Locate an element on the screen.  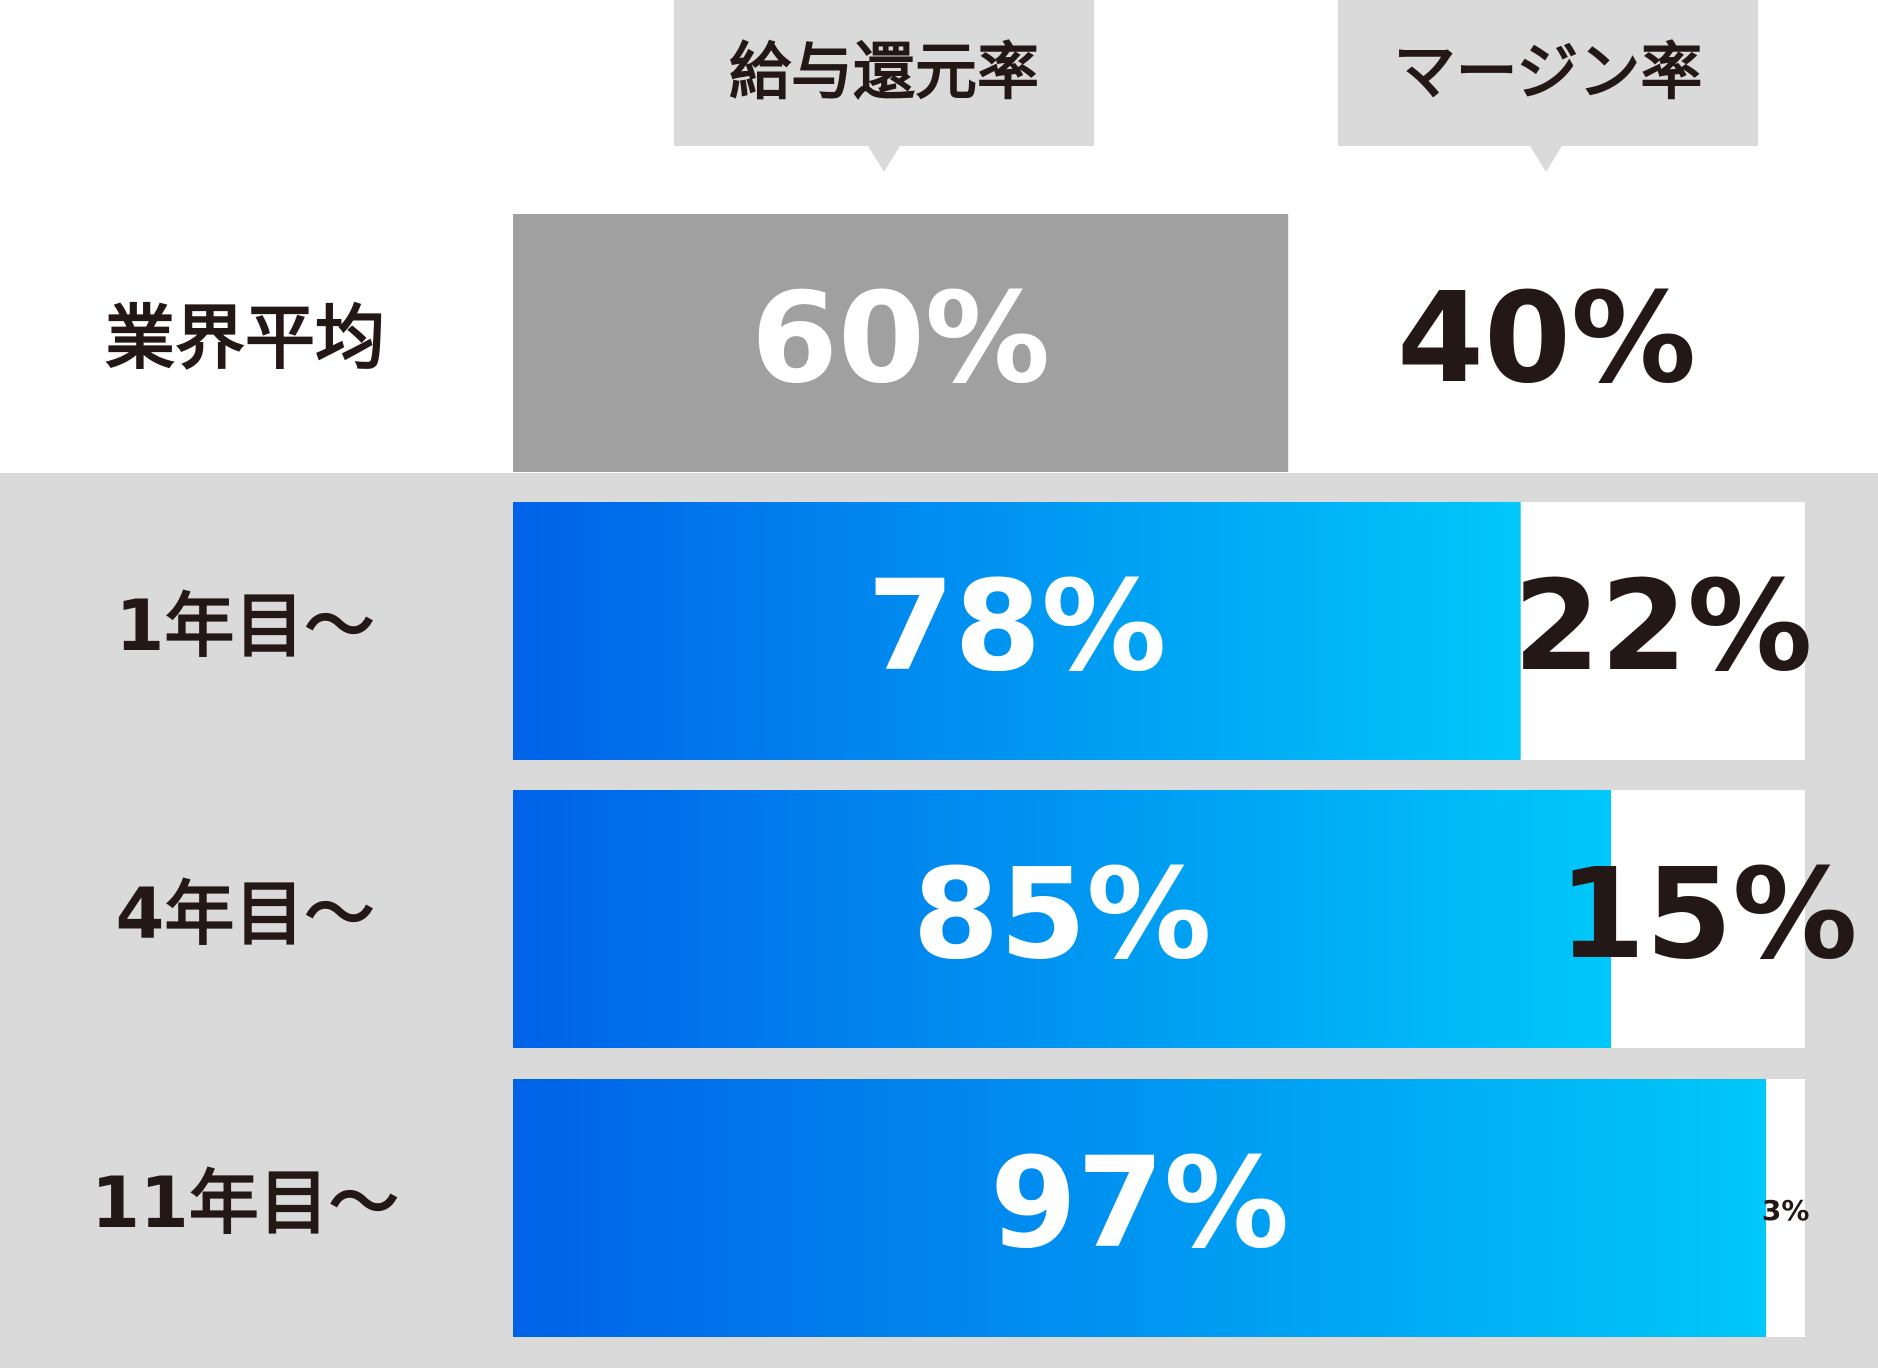
category-label: 4年目〜 is located at coordinates (245, 914).